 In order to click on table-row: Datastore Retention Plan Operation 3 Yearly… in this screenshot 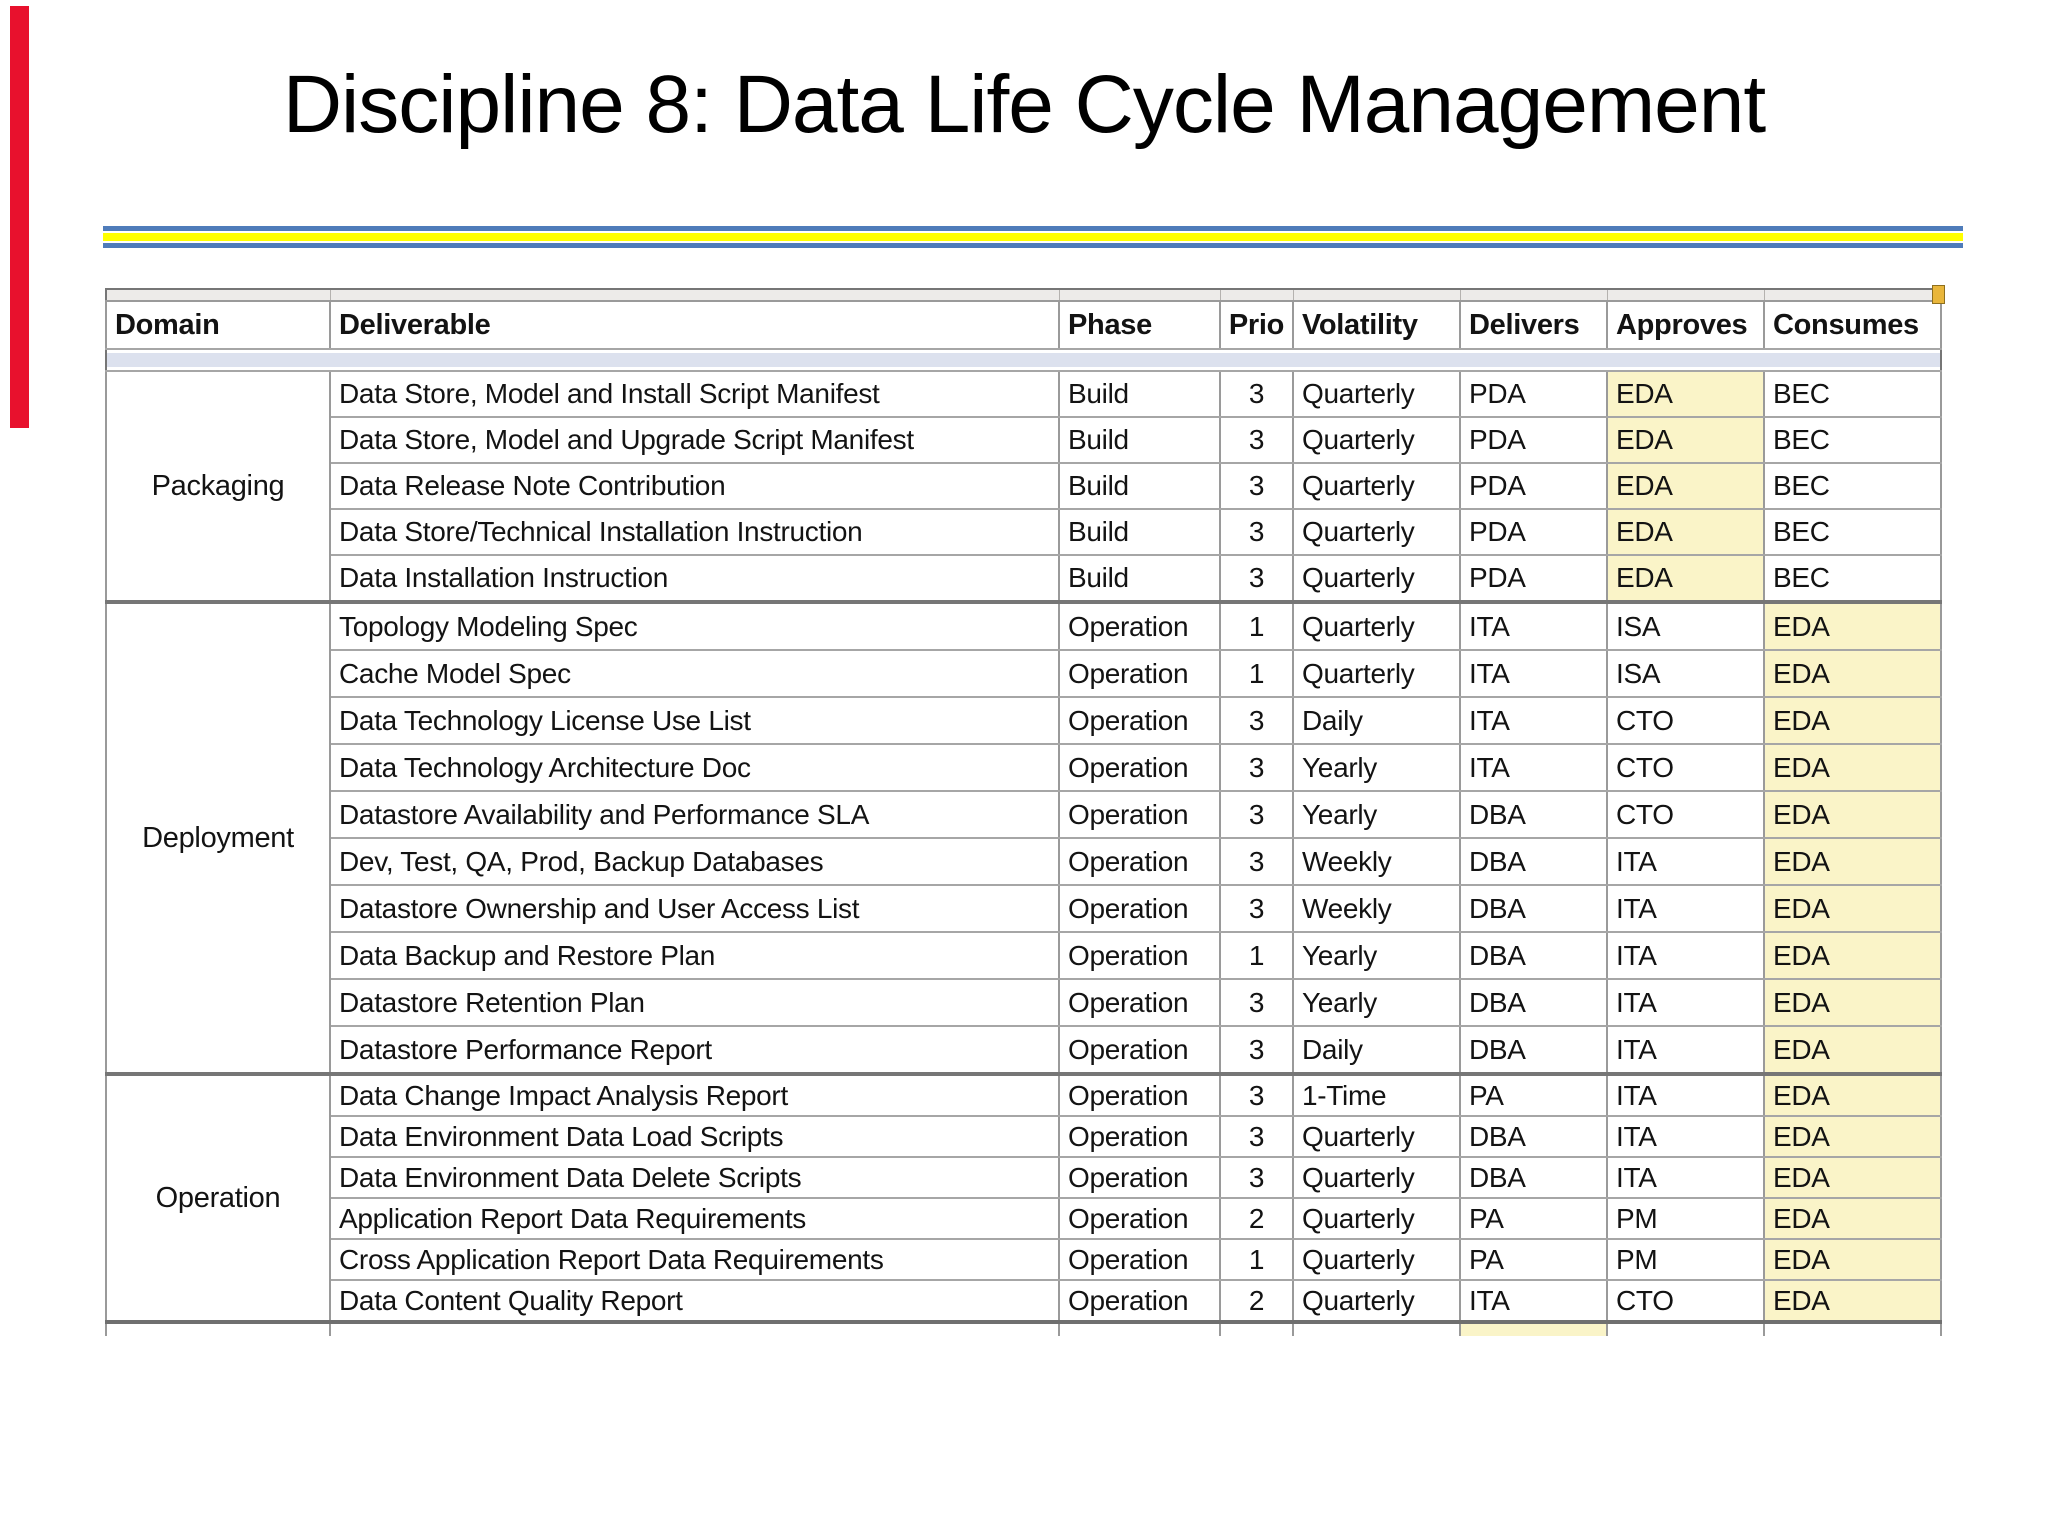, I will do `click(1024, 1002)`.